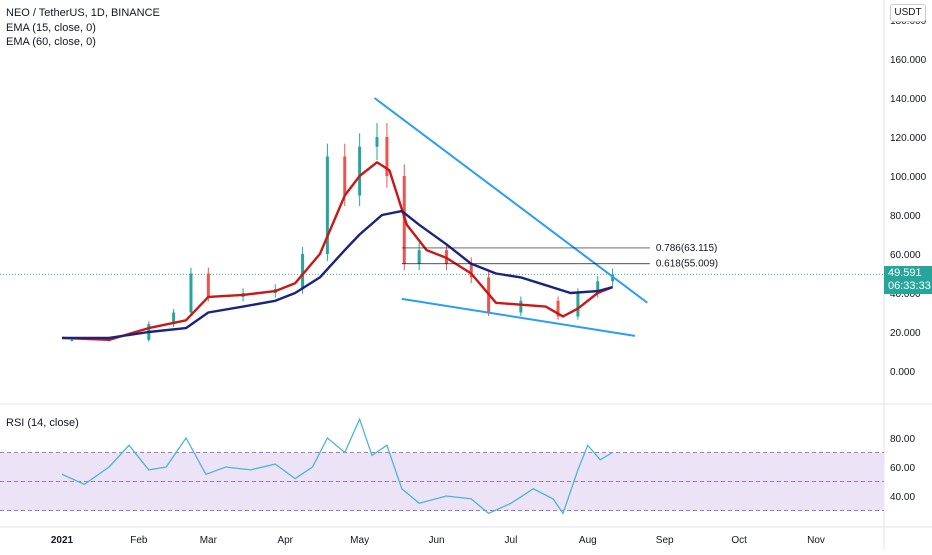  Describe the element at coordinates (83, 13) in the screenshot. I see `symbol-title: NEO / TetherUS, 1D, BINANCE` at that location.